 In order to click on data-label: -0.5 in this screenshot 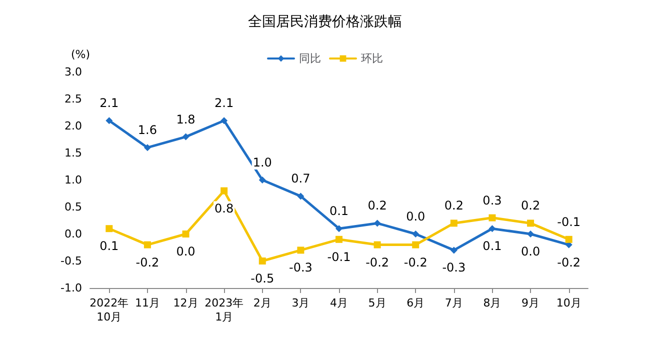, I will do `click(262, 279)`.